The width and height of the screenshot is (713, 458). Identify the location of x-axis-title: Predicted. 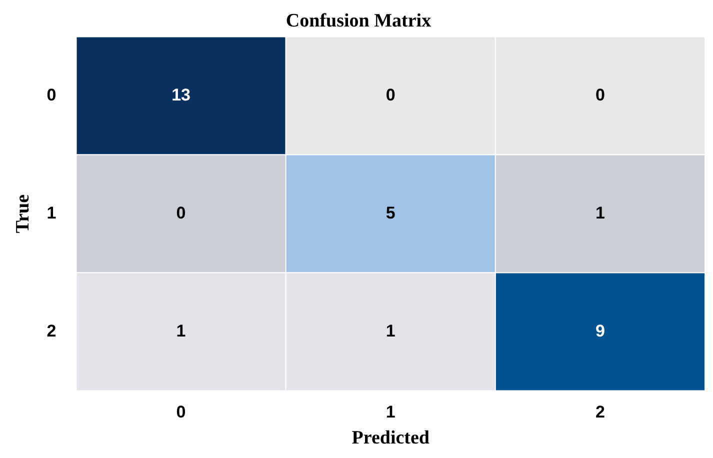
(391, 438).